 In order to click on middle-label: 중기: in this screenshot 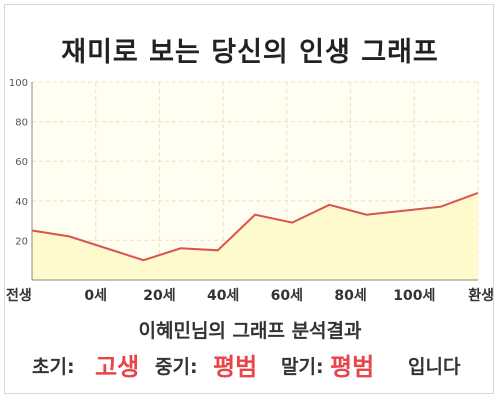, I will do `click(176, 367)`.